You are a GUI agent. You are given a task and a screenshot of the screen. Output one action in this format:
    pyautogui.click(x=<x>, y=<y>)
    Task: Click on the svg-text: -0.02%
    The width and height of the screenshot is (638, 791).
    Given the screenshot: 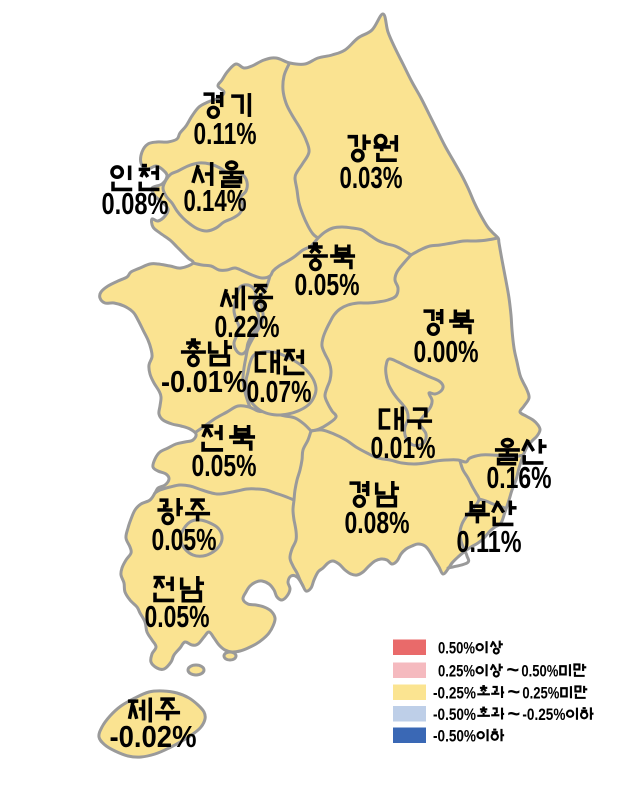 What is the action you would take?
    pyautogui.click(x=153, y=736)
    